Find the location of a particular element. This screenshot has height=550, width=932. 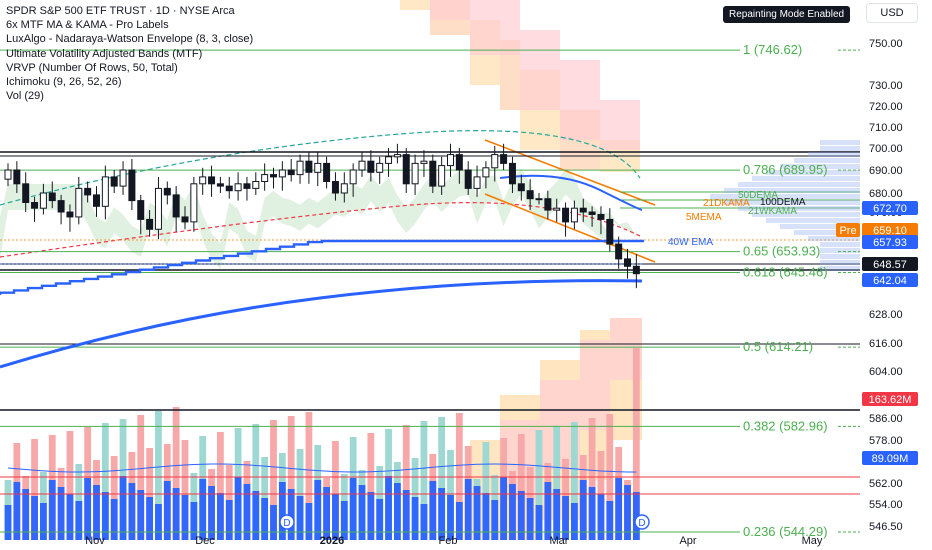

ma-21d is located at coordinates (571, 192).